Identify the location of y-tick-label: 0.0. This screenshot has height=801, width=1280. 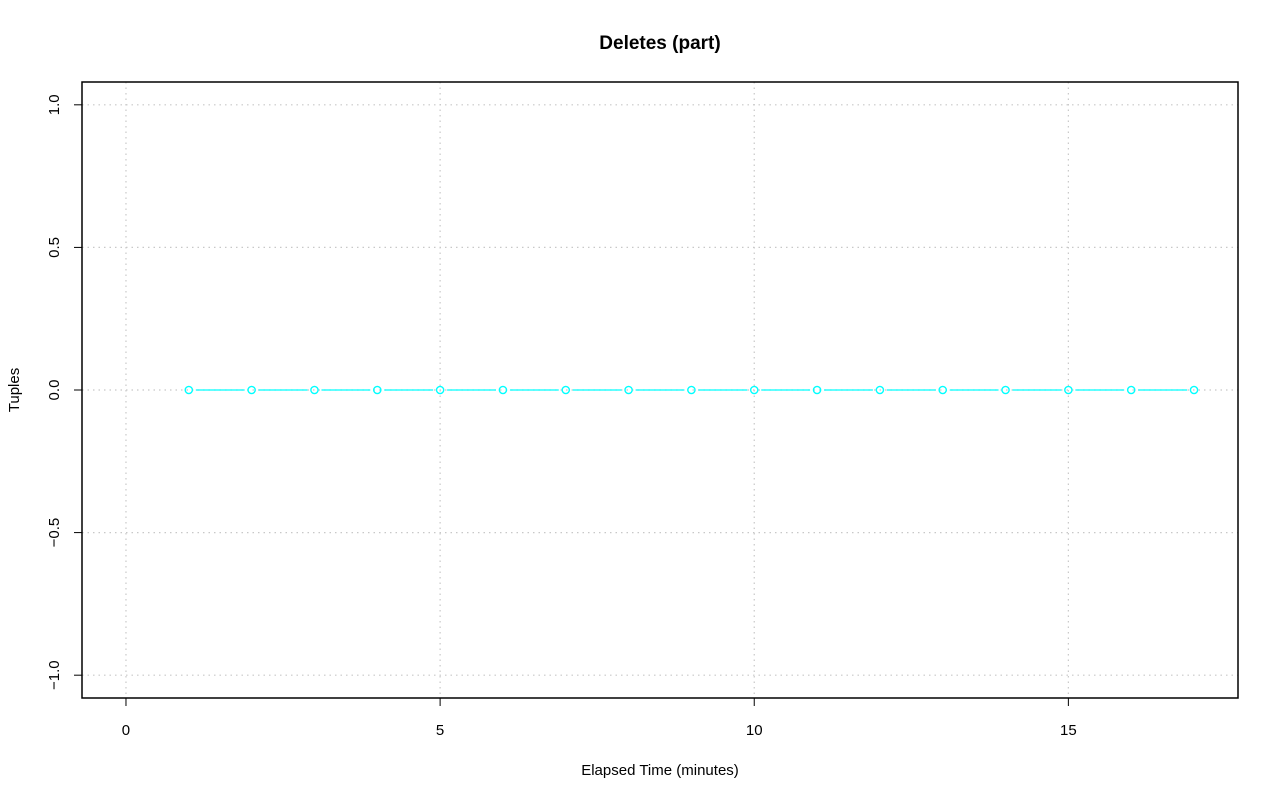
(54, 390).